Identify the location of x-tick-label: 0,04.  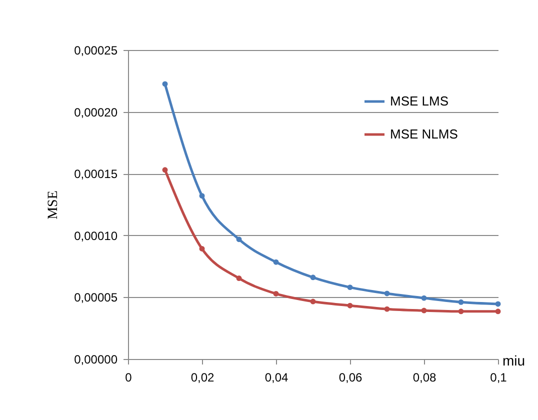
(276, 377).